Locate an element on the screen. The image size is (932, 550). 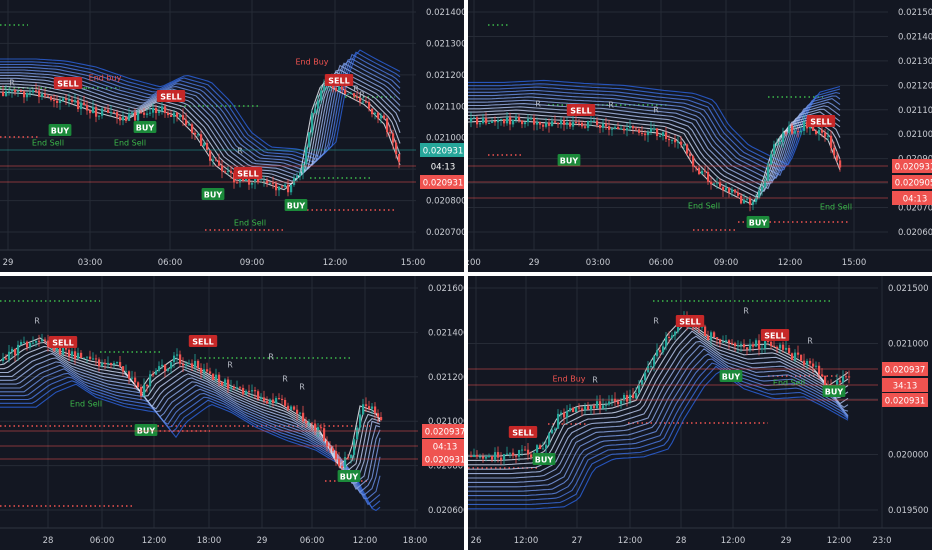
buy-label: BUY is located at coordinates (834, 392).